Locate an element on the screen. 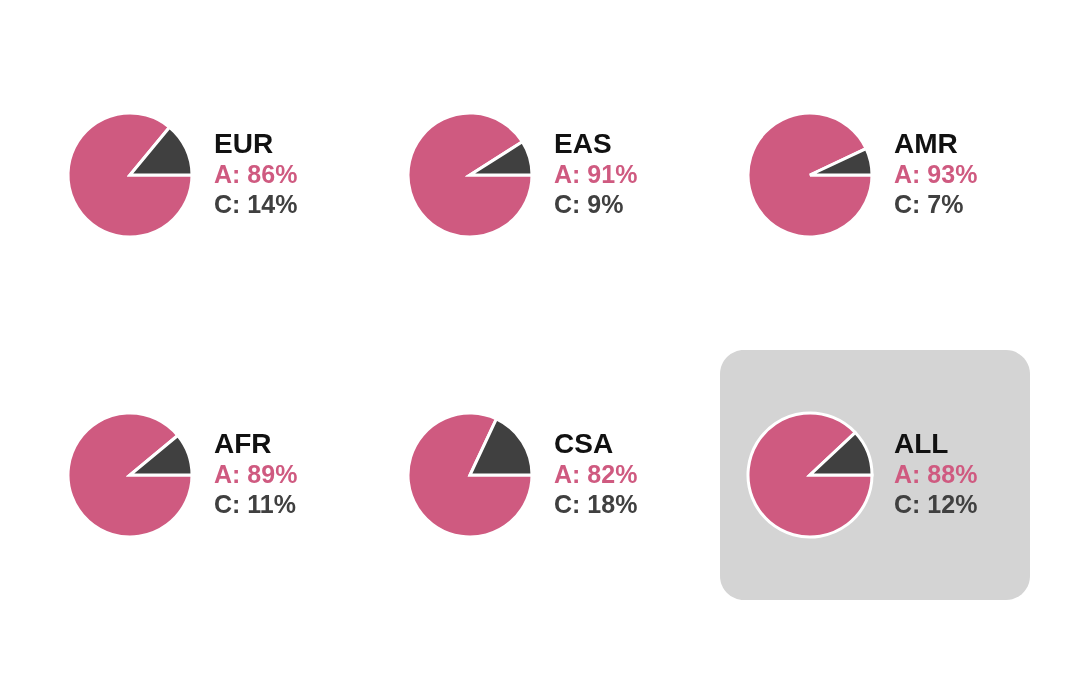 Image resolution: width=1080 pixels, height=675 pixels. slice-label: C: 9% is located at coordinates (589, 204).